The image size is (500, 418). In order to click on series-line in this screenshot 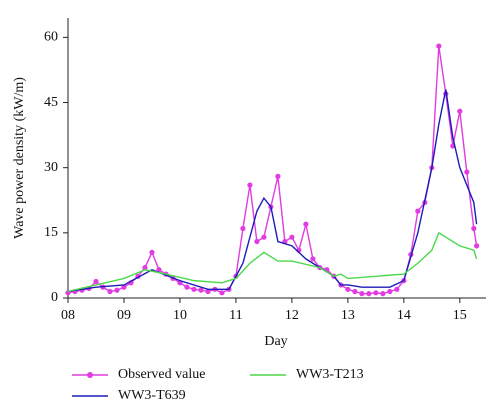, I will do `click(272, 262)`.